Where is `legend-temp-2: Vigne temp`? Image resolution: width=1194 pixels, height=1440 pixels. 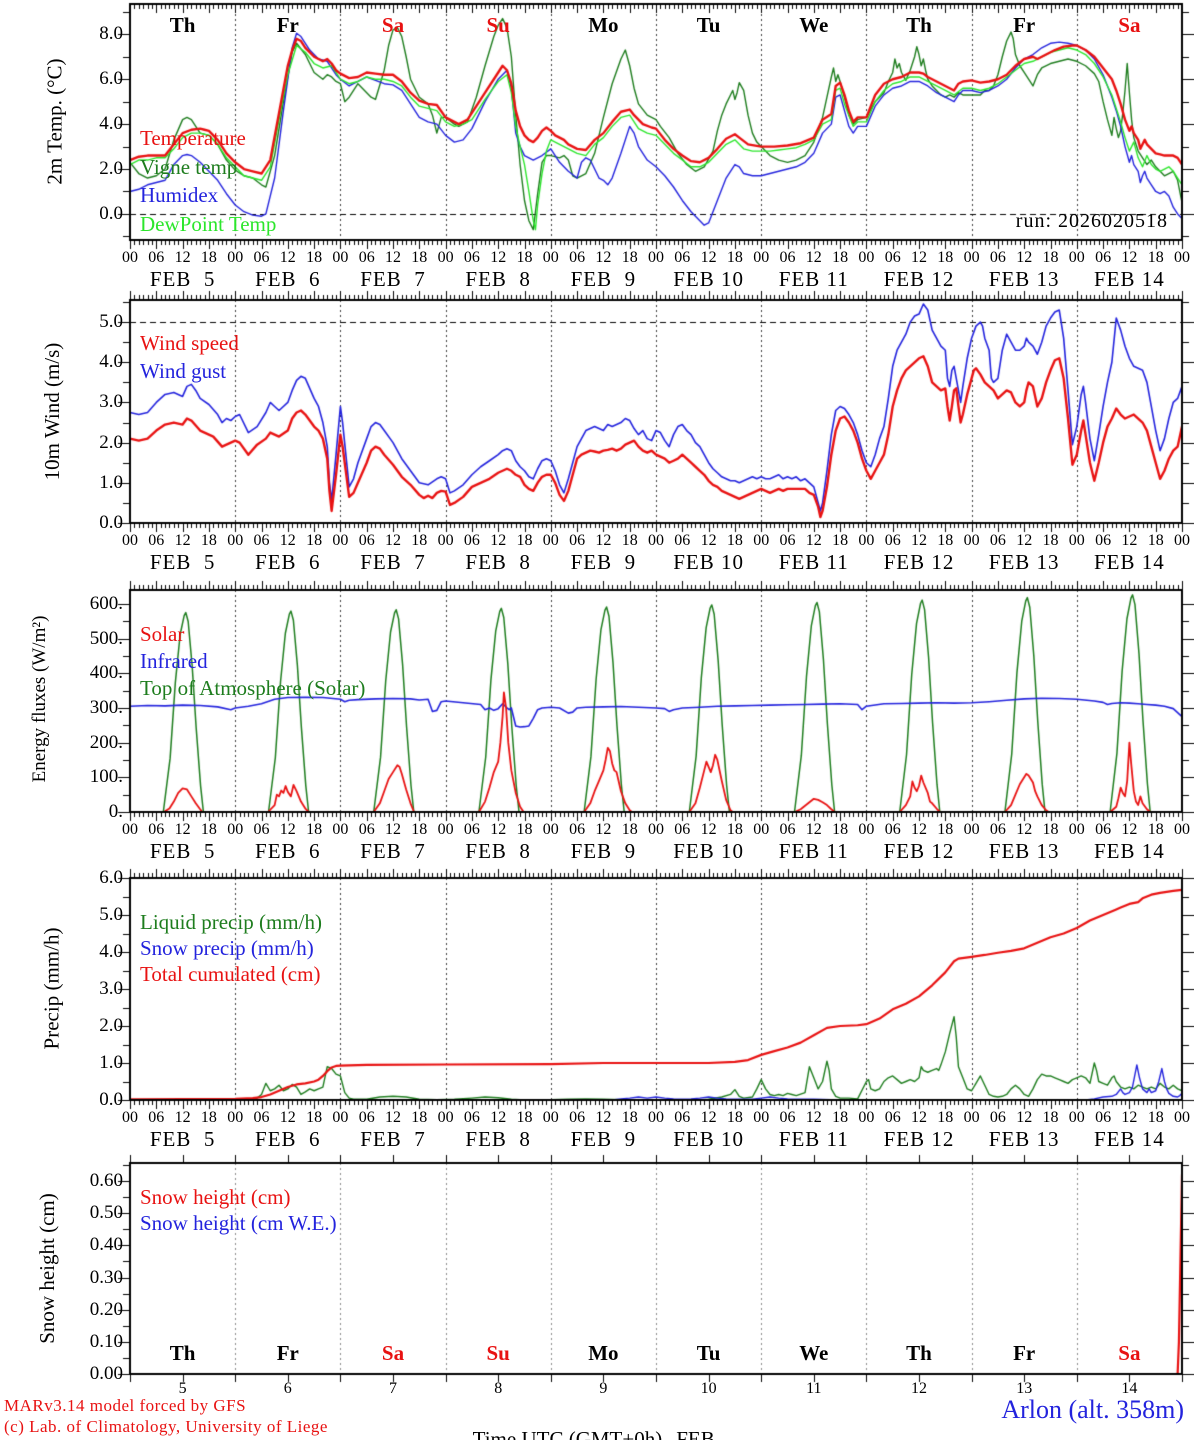
legend-temp-2: Vigne temp is located at coordinates (189, 166).